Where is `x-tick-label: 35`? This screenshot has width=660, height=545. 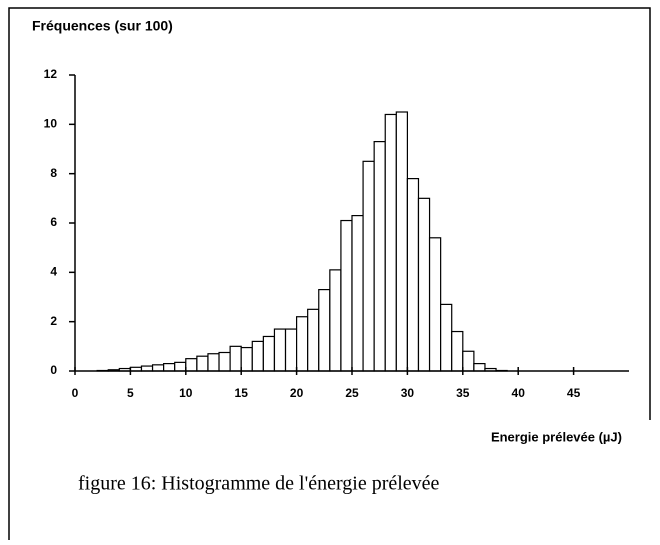 x-tick-label: 35 is located at coordinates (463, 393).